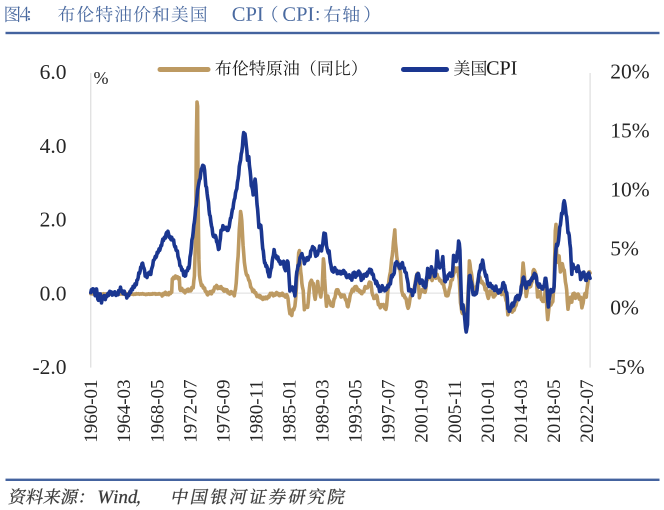 Image resolution: width=664 pixels, height=510 pixels. I want to click on svg-text: 4.0, so click(53, 146).